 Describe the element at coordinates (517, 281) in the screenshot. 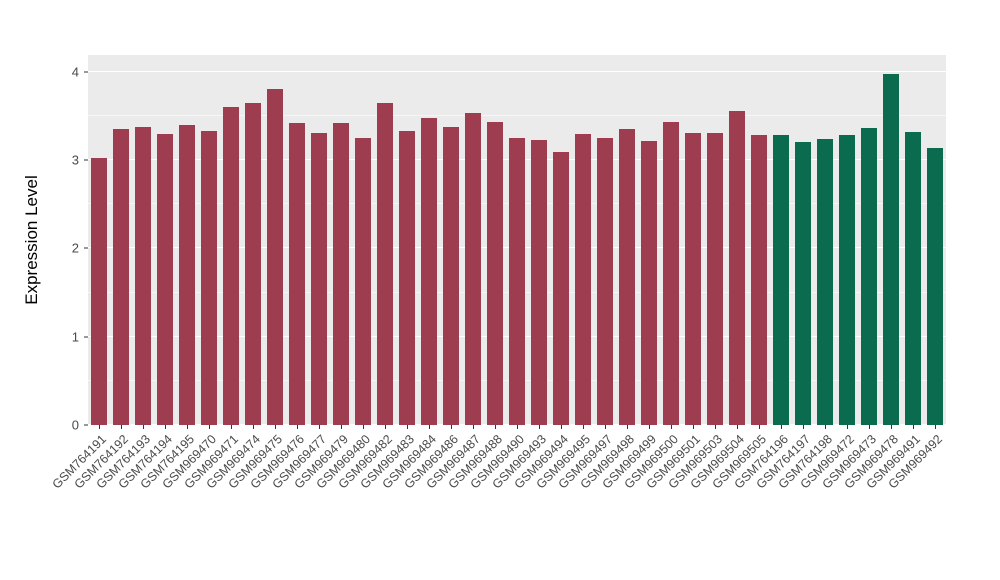

I see `bar-GSM969490` at that location.